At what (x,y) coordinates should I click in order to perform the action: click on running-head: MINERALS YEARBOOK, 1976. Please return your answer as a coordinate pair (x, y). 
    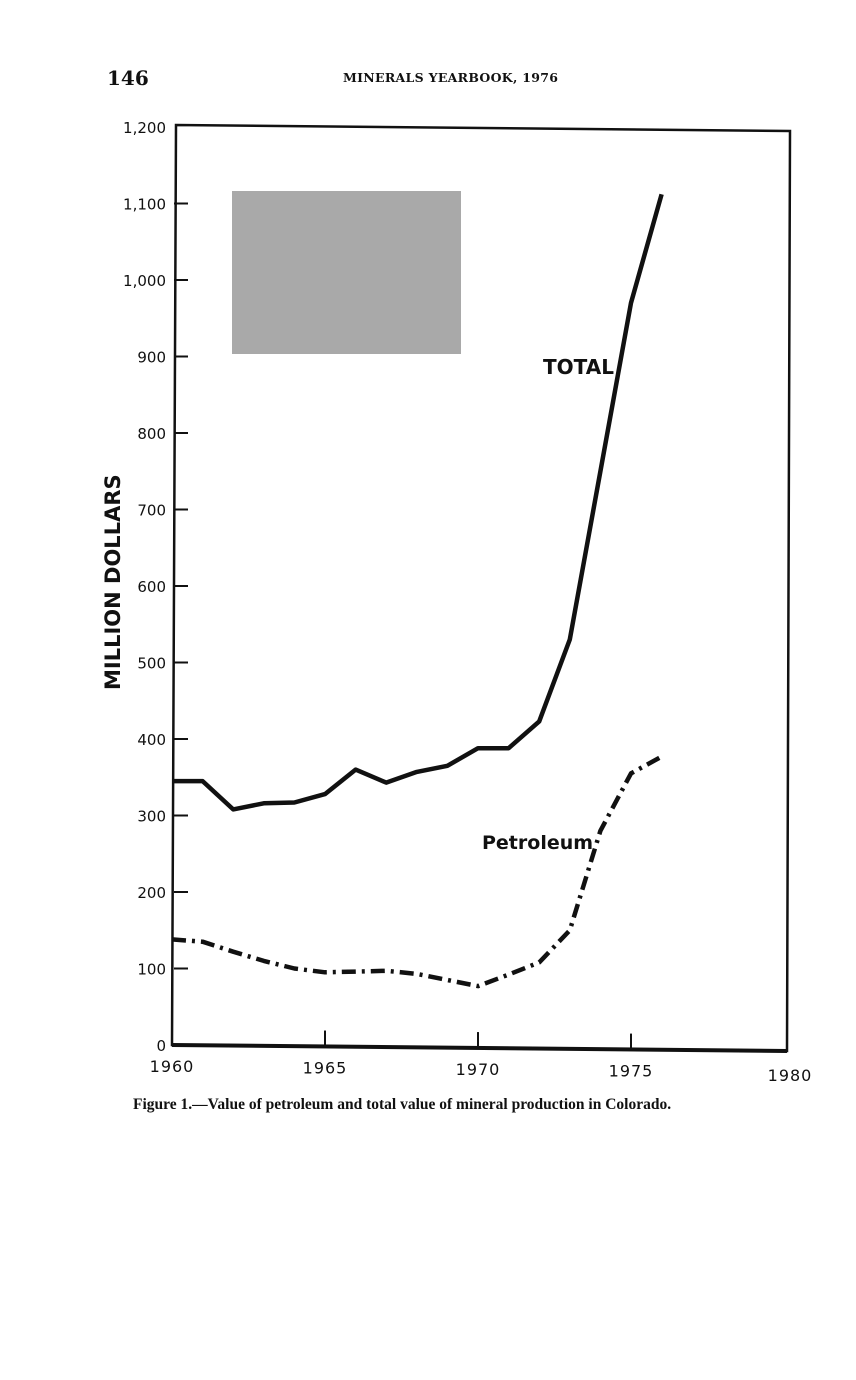
    Looking at the image, I should click on (451, 77).